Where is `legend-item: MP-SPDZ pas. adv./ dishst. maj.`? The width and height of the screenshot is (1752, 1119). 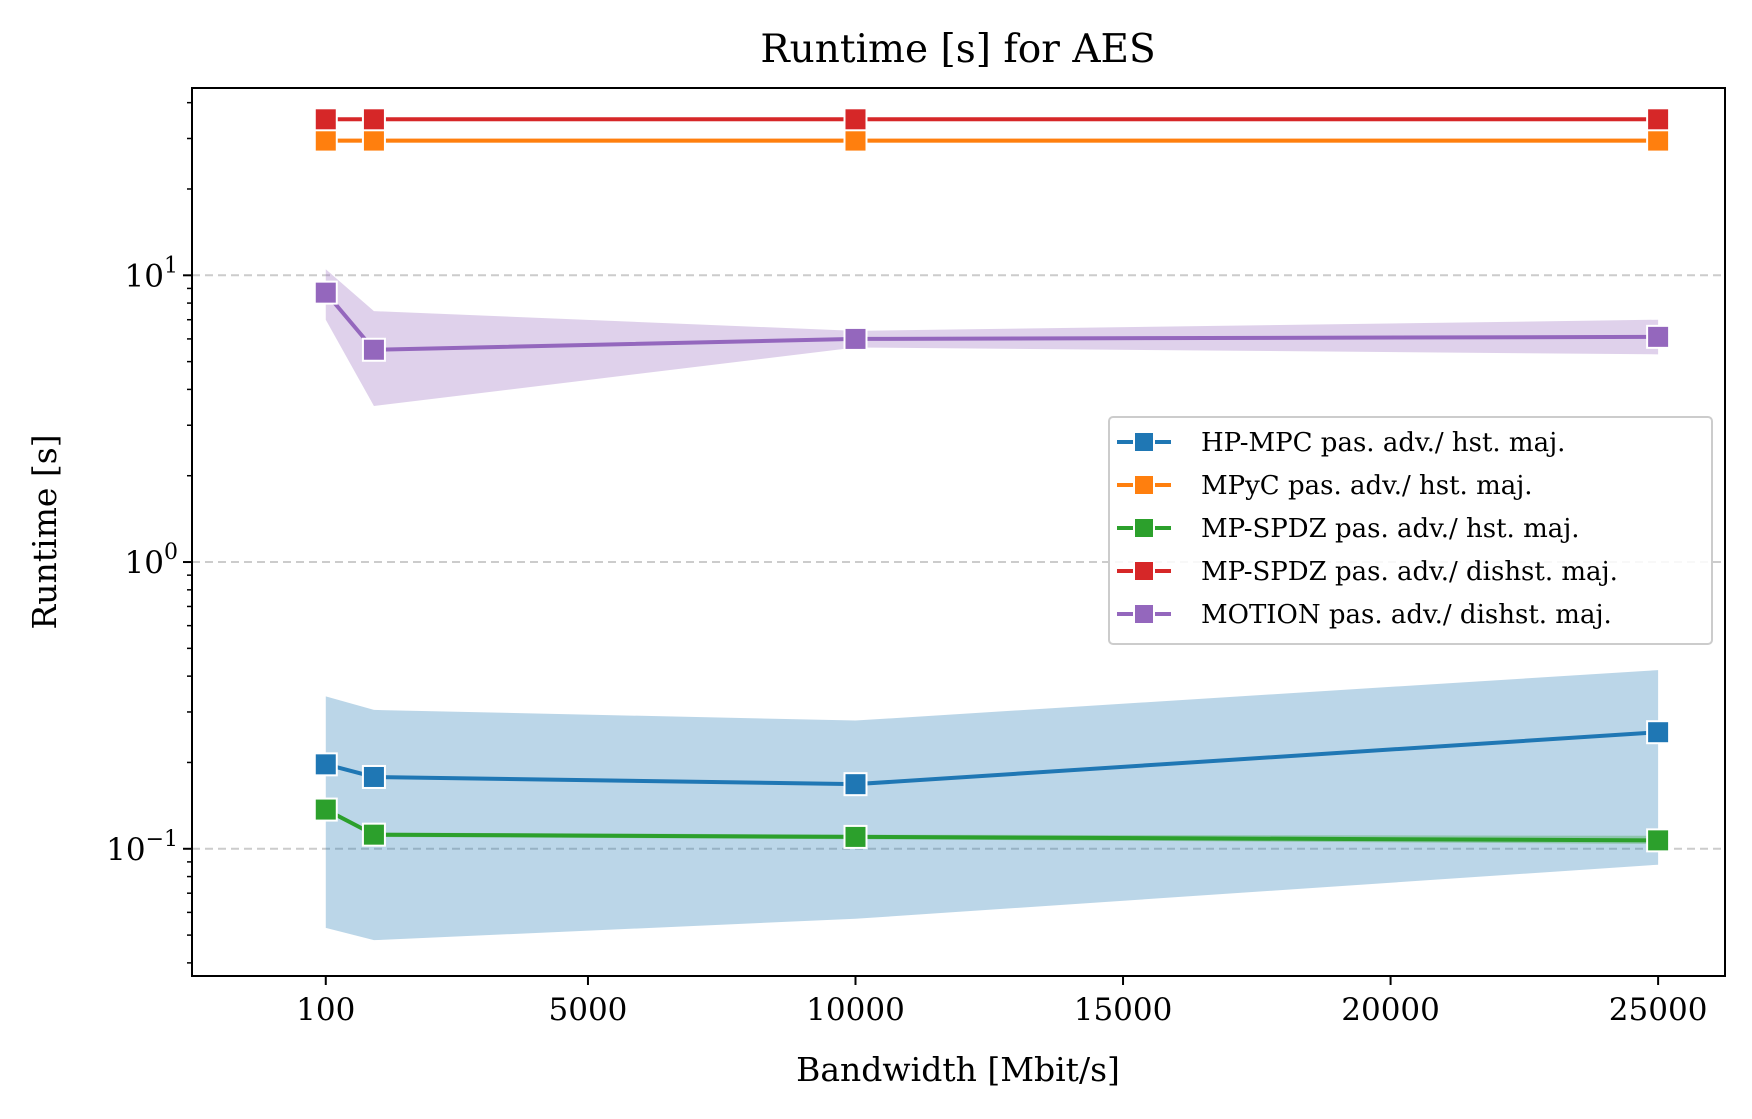
legend-item: MP-SPDZ pas. adv./ dishst. maj. is located at coordinates (1367, 572).